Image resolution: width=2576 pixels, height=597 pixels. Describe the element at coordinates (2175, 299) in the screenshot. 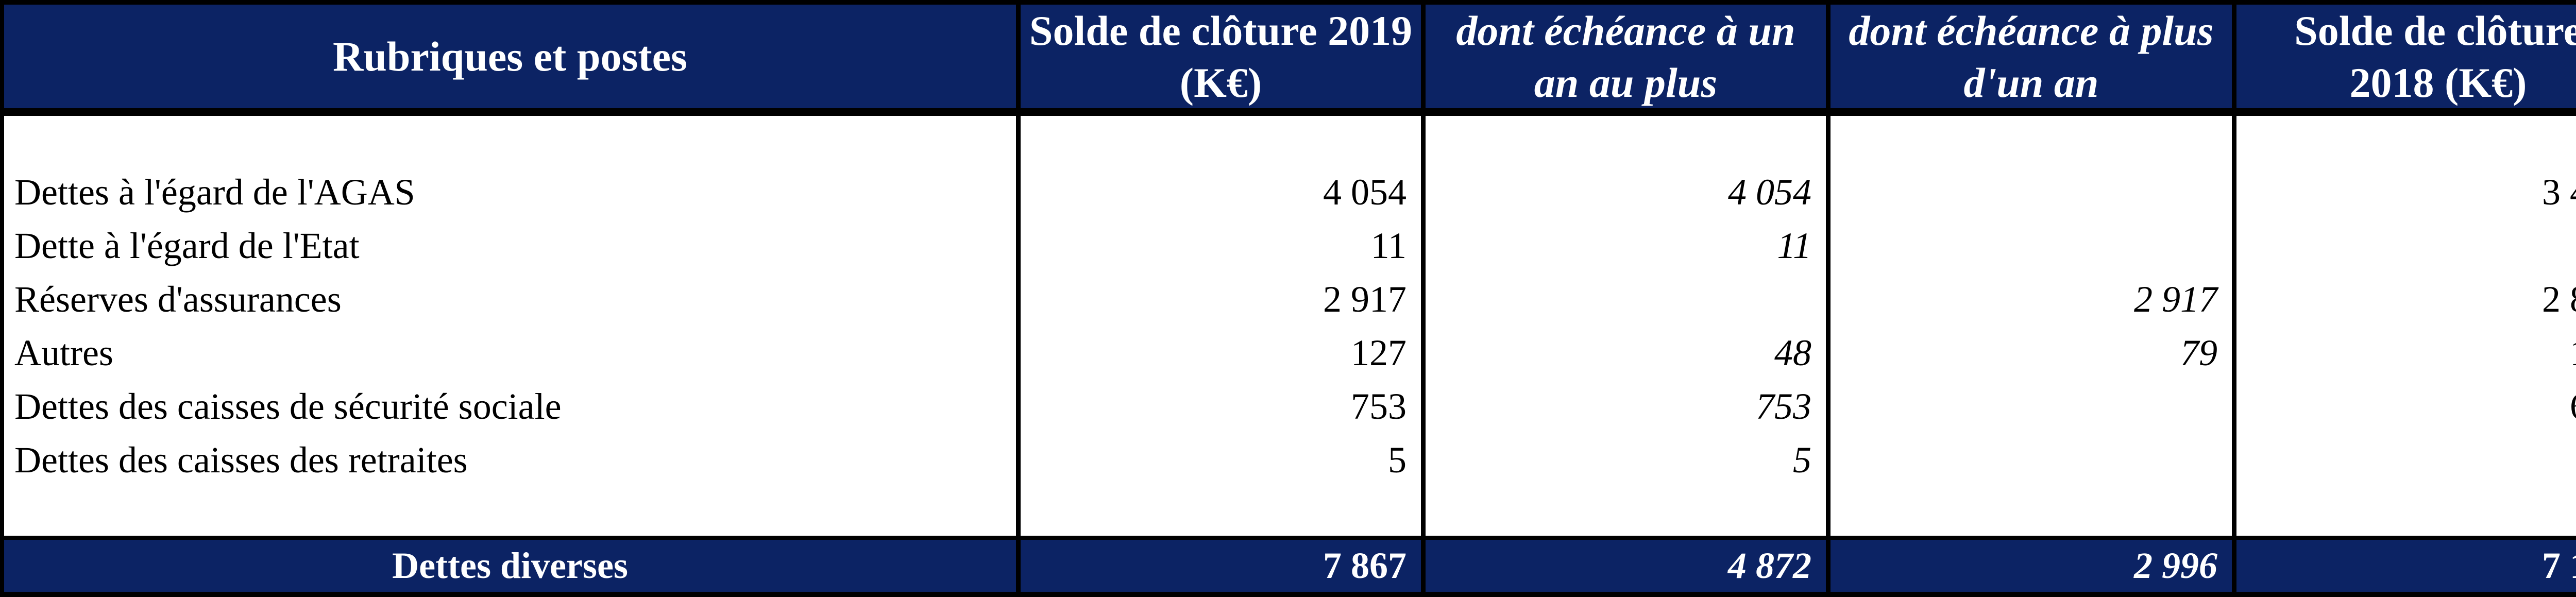

I see `value-echeance-plus-un-an: 2 917` at that location.